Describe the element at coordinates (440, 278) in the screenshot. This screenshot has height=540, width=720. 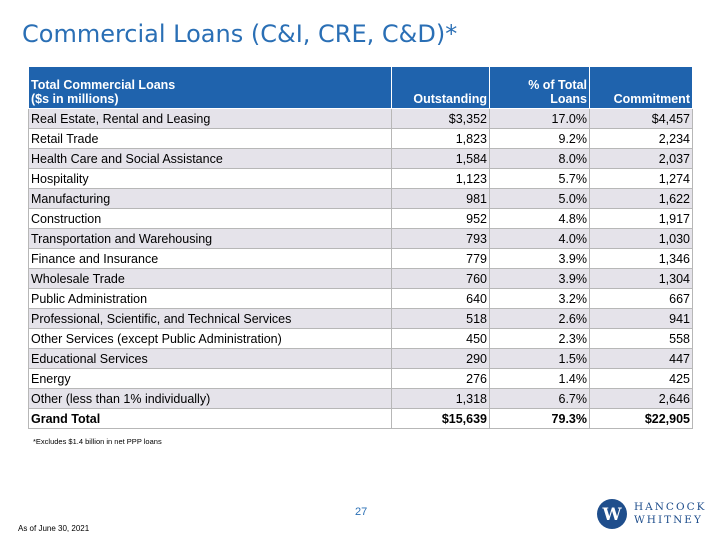
I see `row-outstanding: 760` at that location.